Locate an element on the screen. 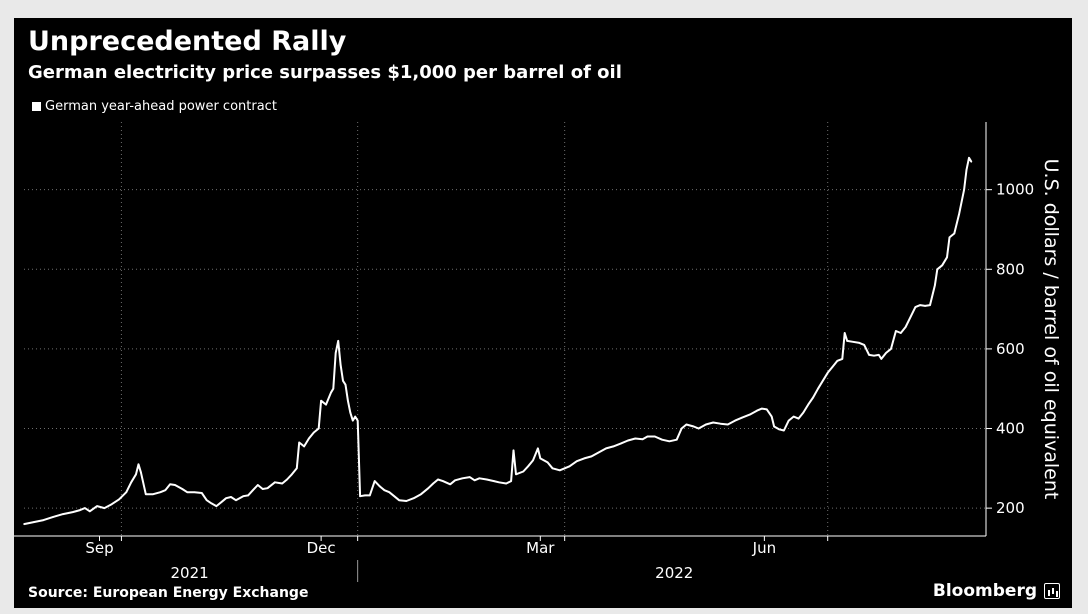  y-axis-title: U.S. dollars / barrel of oil equivalent is located at coordinates (1051, 329).